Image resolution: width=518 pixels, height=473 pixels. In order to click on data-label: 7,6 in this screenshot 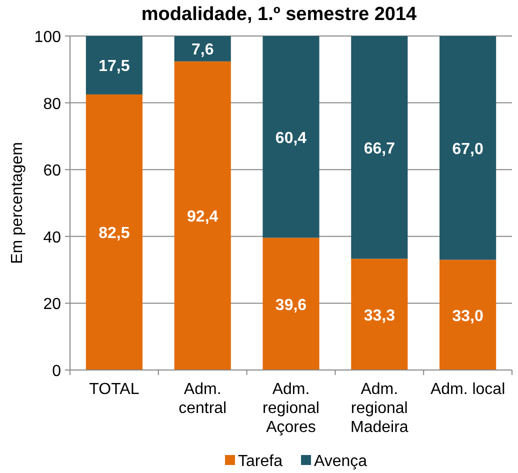, I will do `click(202, 50)`.